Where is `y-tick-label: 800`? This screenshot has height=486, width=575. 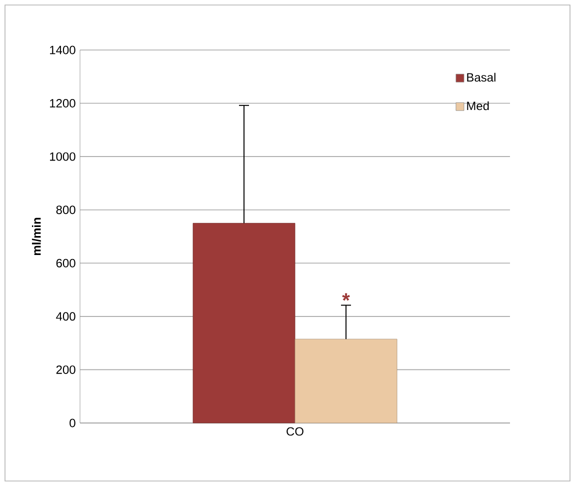
y-tick-label: 800 is located at coordinates (66, 210).